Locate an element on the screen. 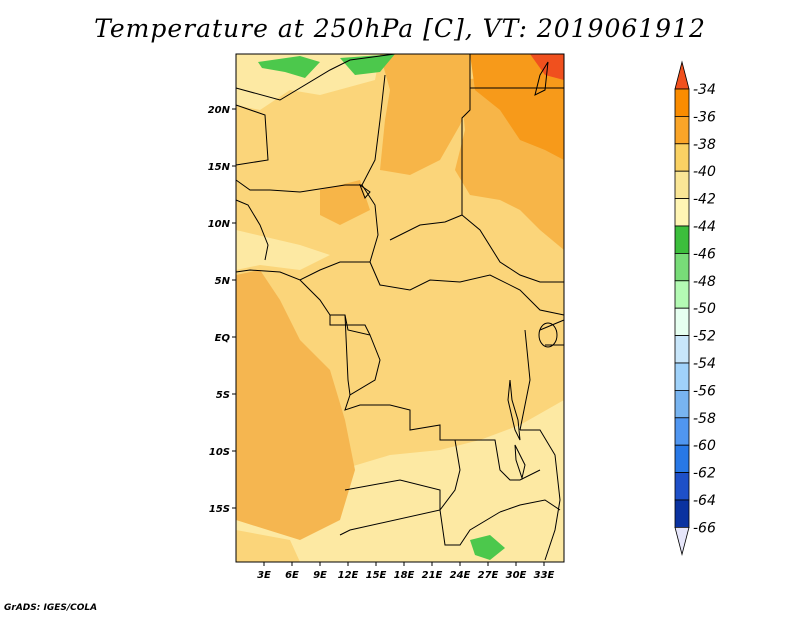  colorbar-label: -56 is located at coordinates (704, 391).